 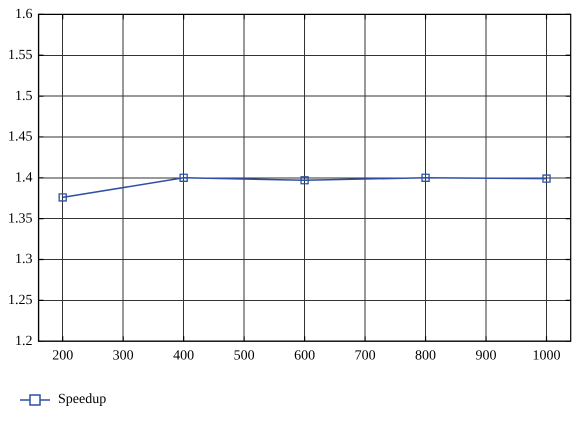 I want to click on y-tick-label: 1.35, so click(x=20, y=218).